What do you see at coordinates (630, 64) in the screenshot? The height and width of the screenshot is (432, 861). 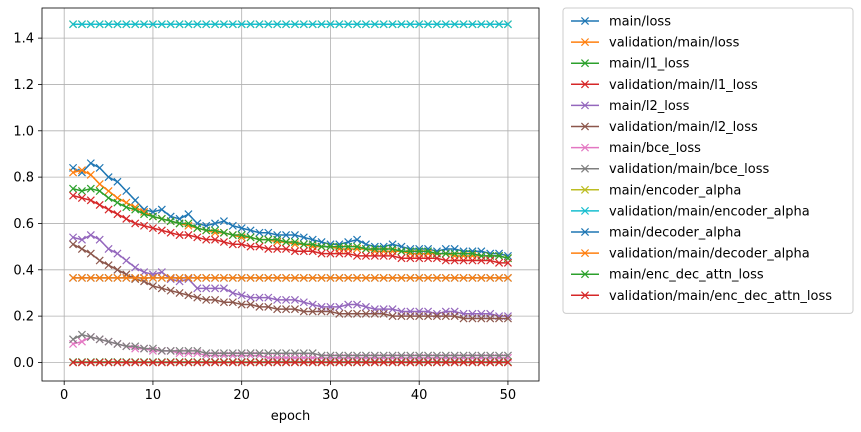 I see `legend-item: main/l1_loss` at bounding box center [630, 64].